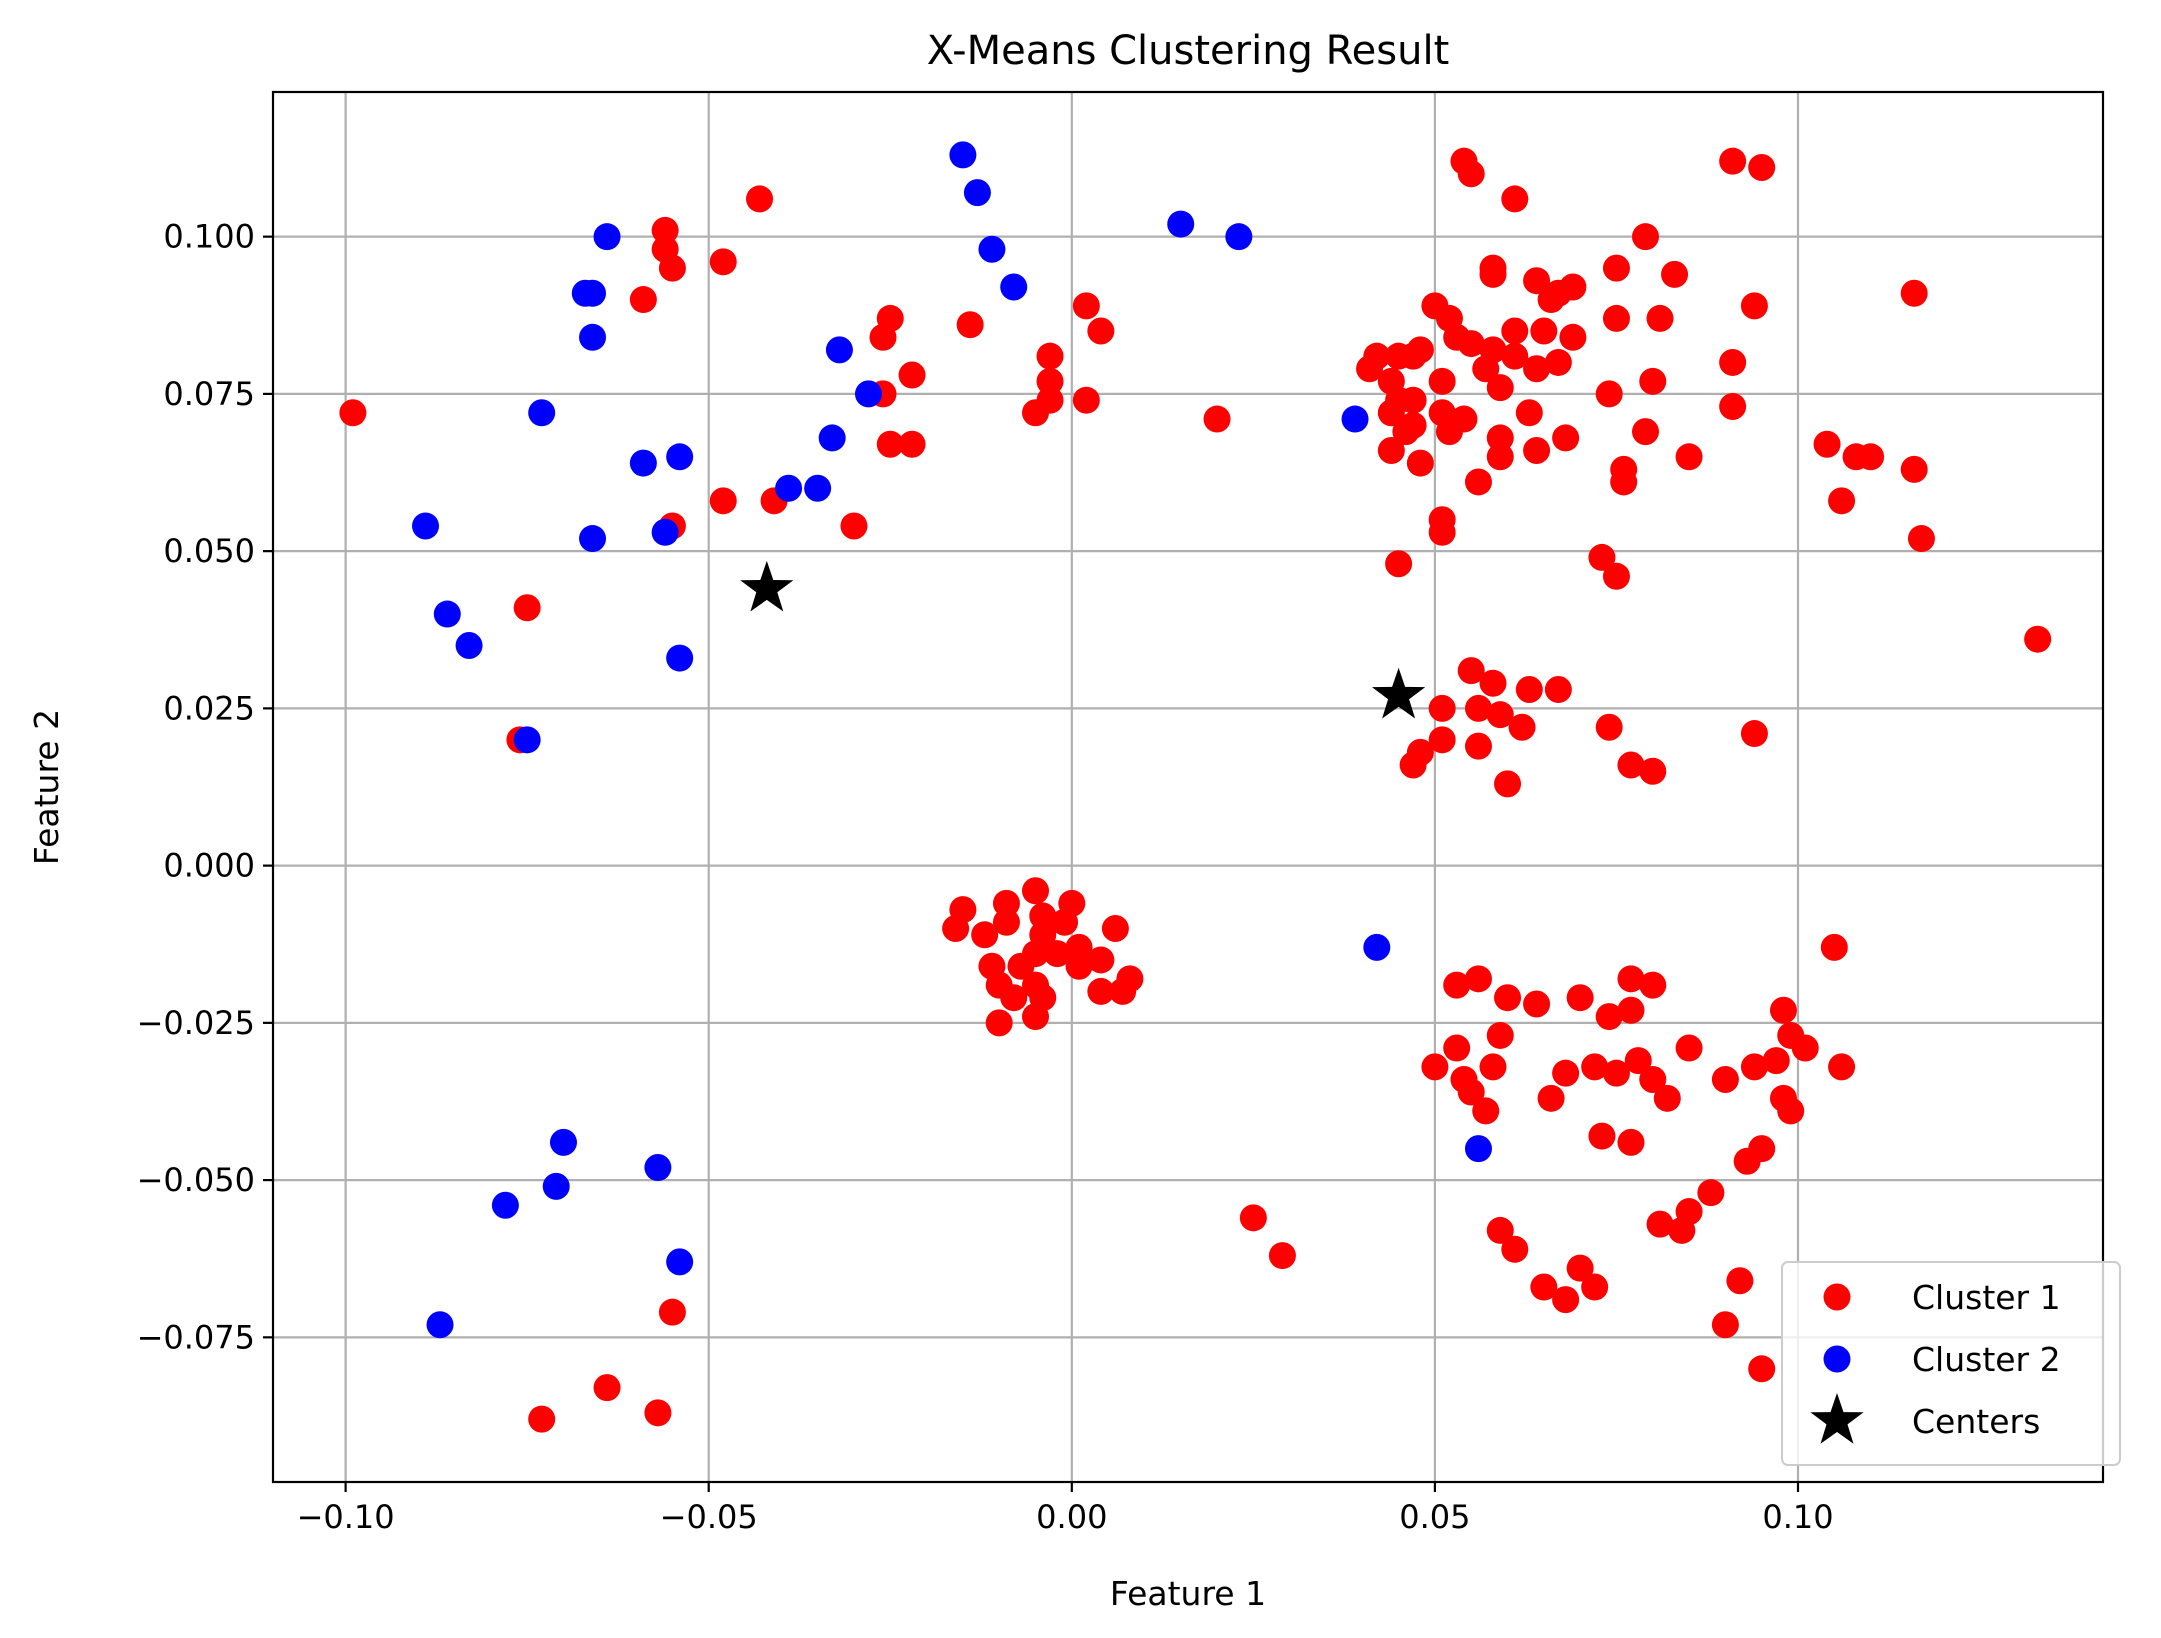 The image size is (2161, 1638). What do you see at coordinates (346, 1517) in the screenshot?
I see `x-tick-label: −0.10` at bounding box center [346, 1517].